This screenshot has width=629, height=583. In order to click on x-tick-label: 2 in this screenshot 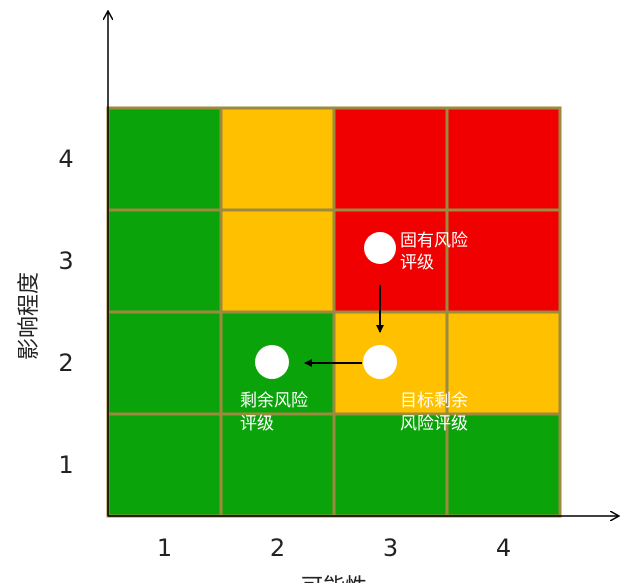, I will do `click(277, 548)`.